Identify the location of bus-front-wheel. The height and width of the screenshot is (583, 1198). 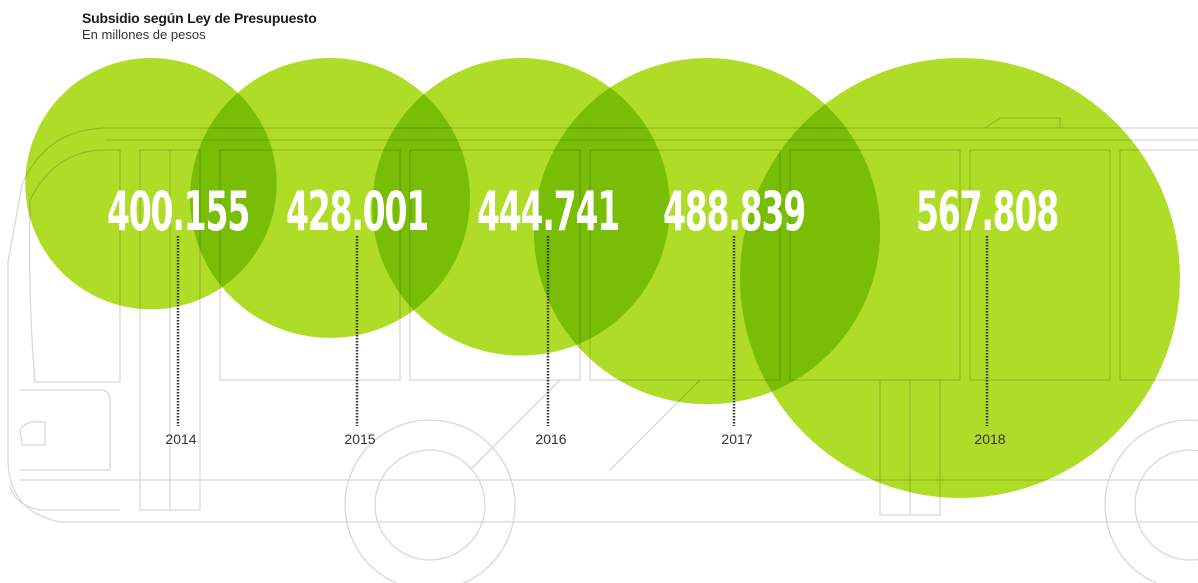
(430, 505).